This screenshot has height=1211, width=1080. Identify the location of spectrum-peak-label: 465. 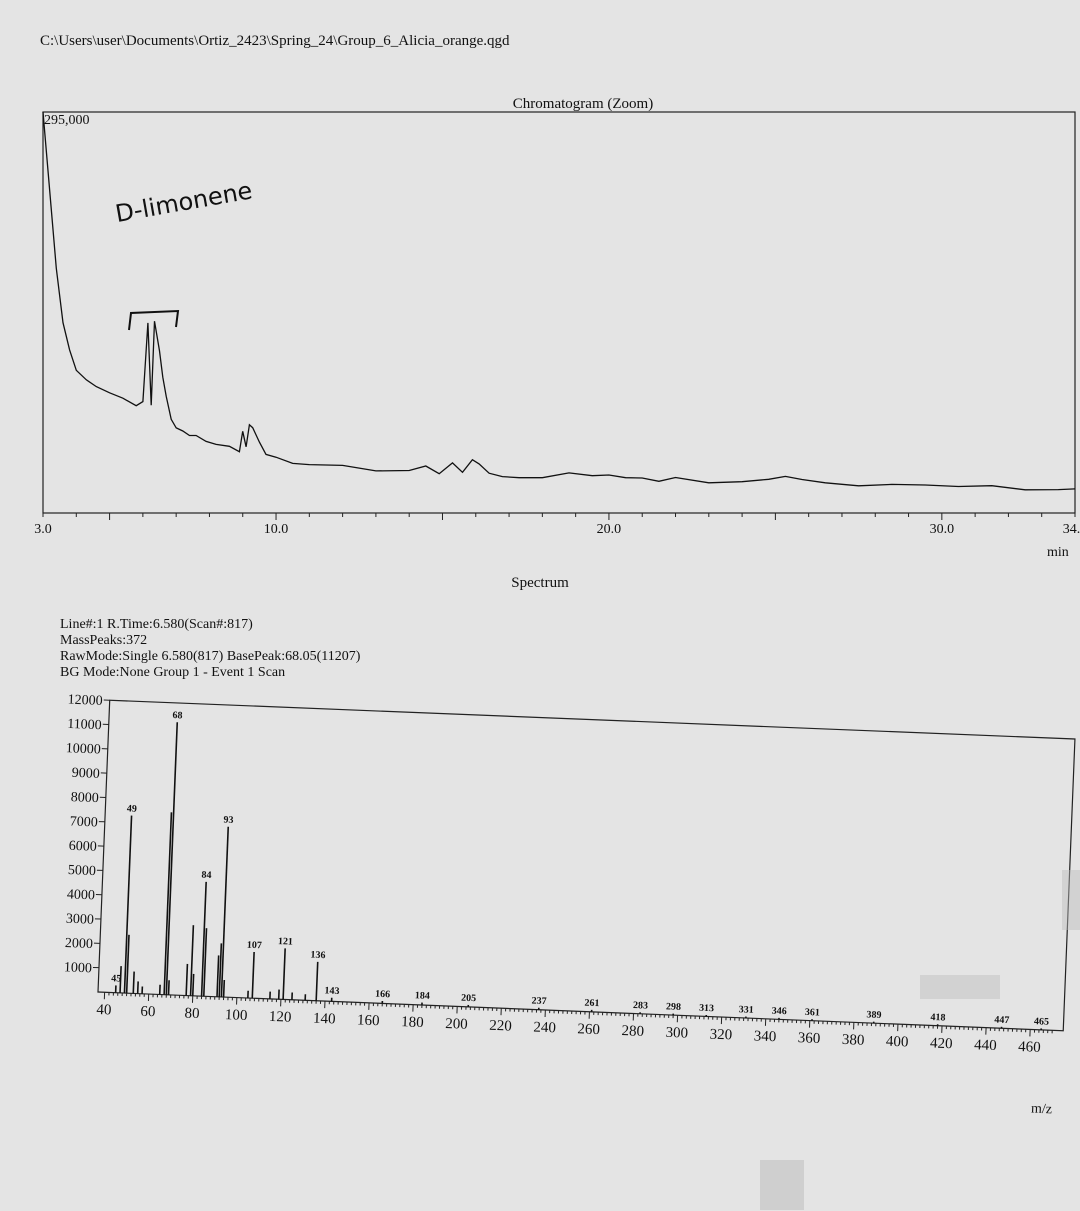
(1041, 1022).